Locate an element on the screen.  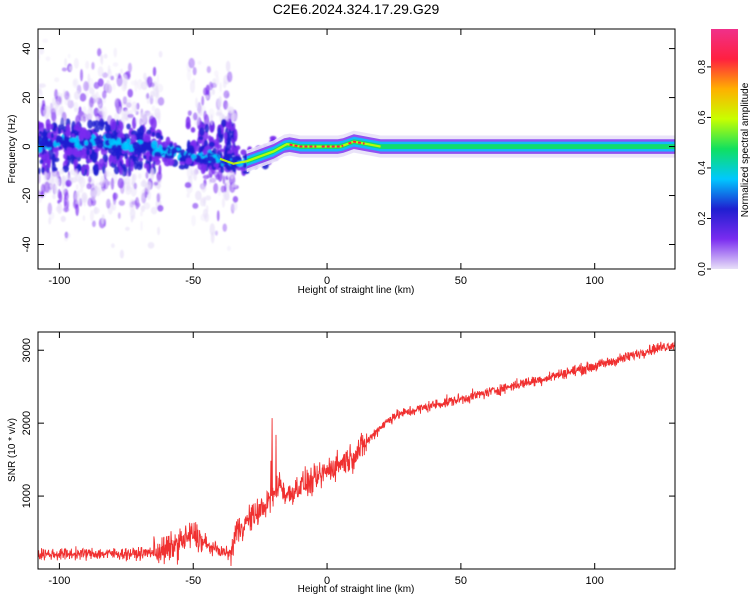
x-tick-label: 100 is located at coordinates (595, 581).